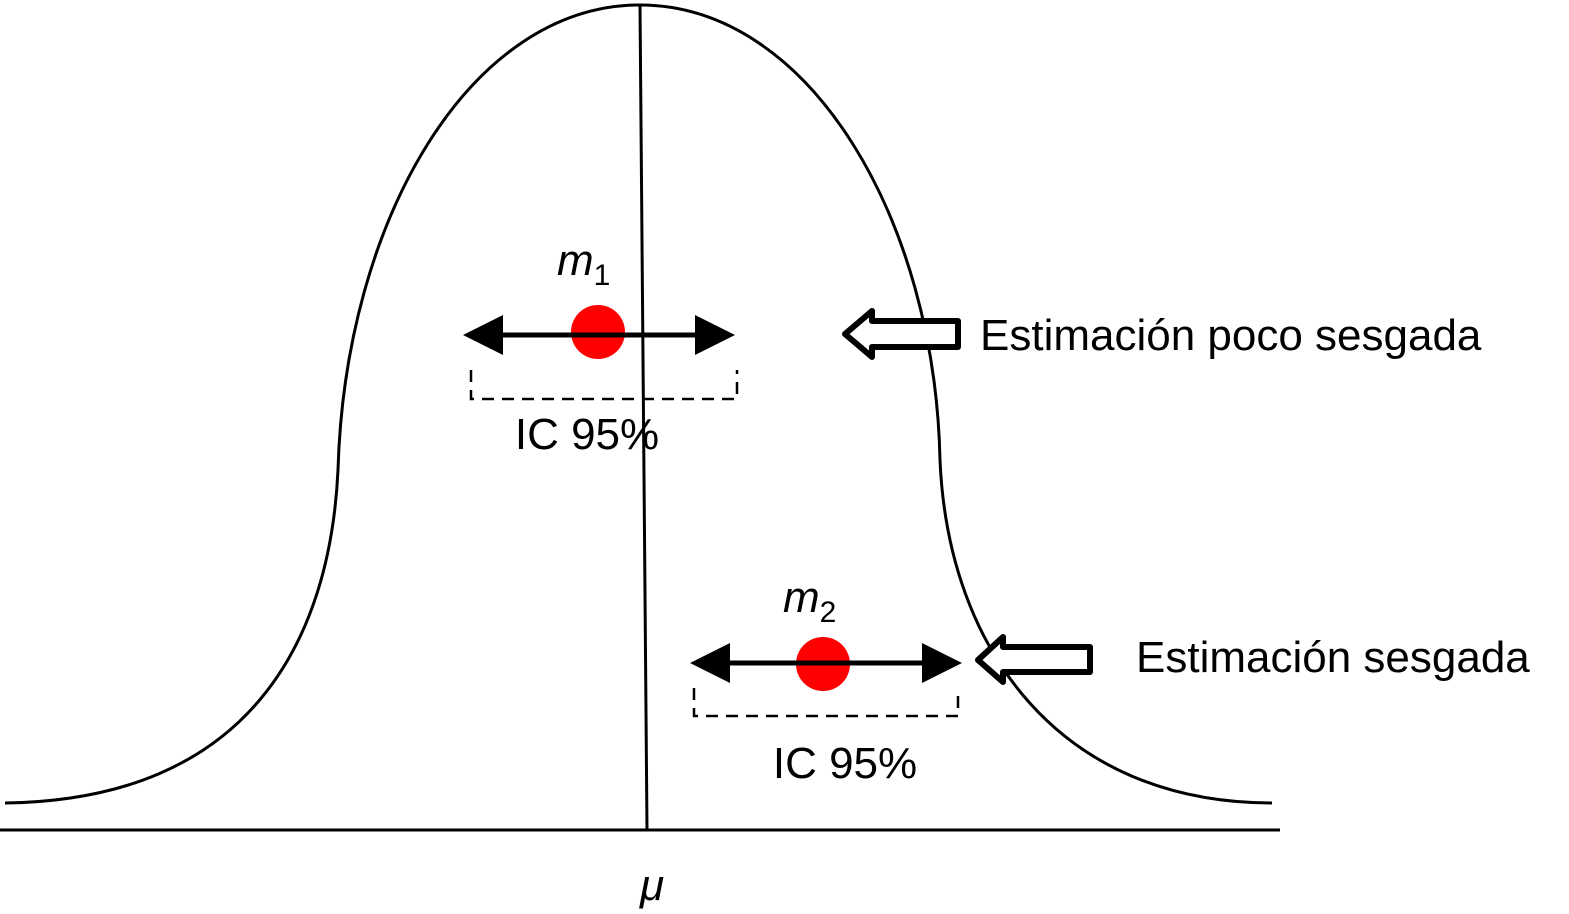  What do you see at coordinates (845, 763) in the screenshot?
I see `ci-label-m2: IC 95%` at bounding box center [845, 763].